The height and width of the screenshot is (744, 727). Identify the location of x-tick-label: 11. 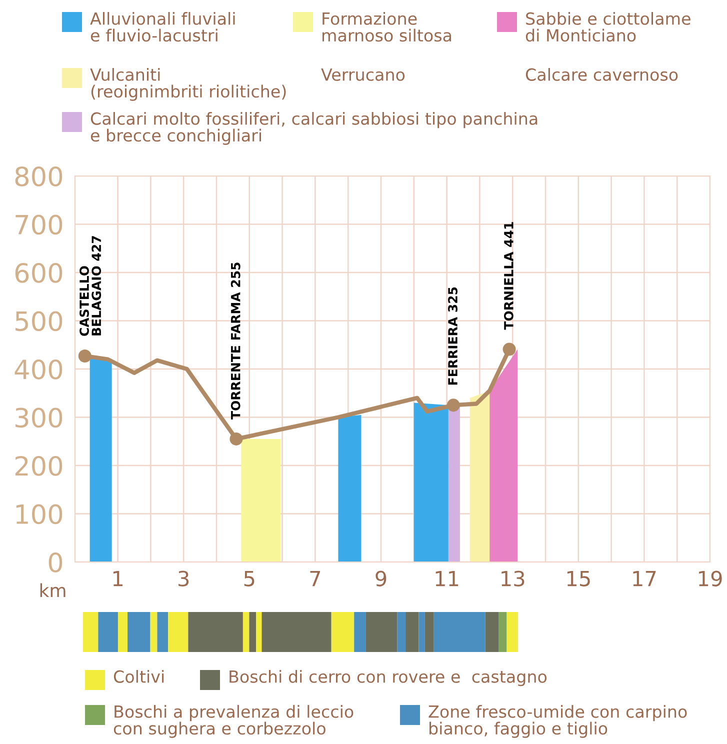
(447, 578).